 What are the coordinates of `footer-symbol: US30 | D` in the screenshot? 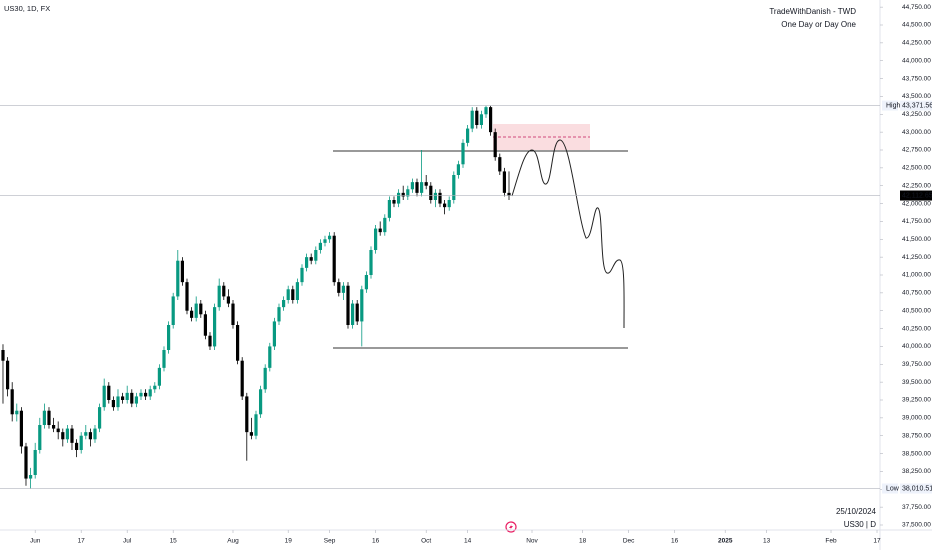 It's located at (860, 524).